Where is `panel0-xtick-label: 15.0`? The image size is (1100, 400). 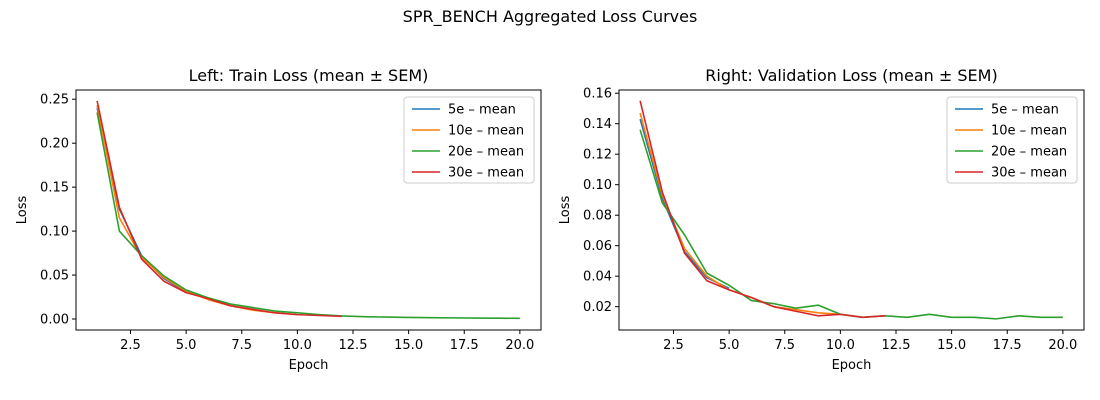
panel0-xtick-label: 15.0 is located at coordinates (408, 345).